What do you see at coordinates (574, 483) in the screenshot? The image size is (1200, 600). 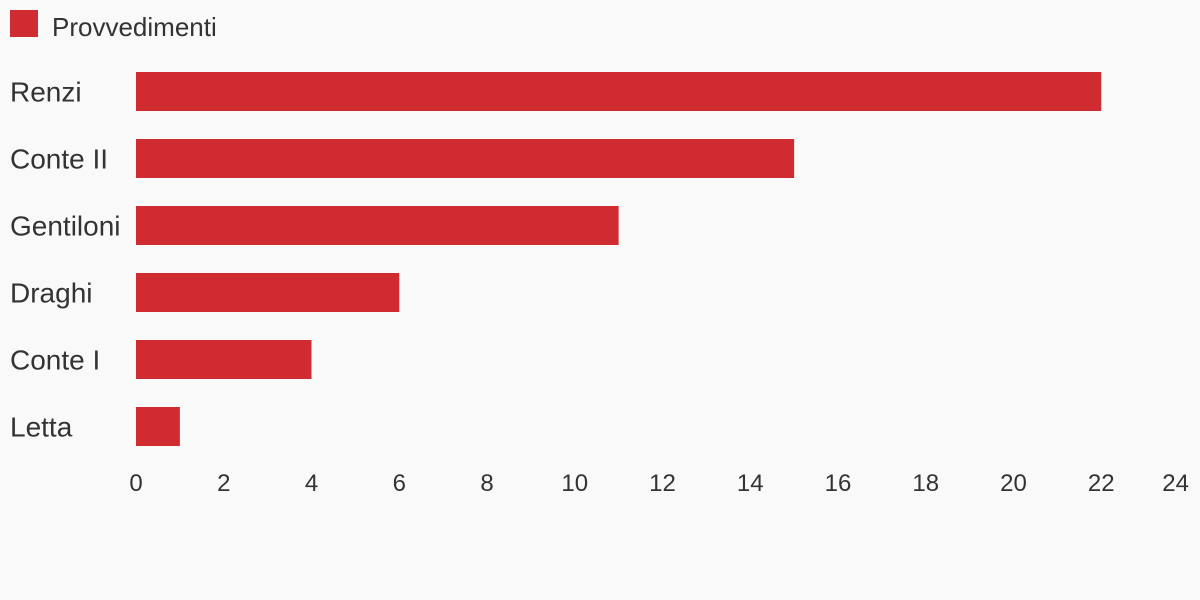 I see `x-tick-label: 10` at bounding box center [574, 483].